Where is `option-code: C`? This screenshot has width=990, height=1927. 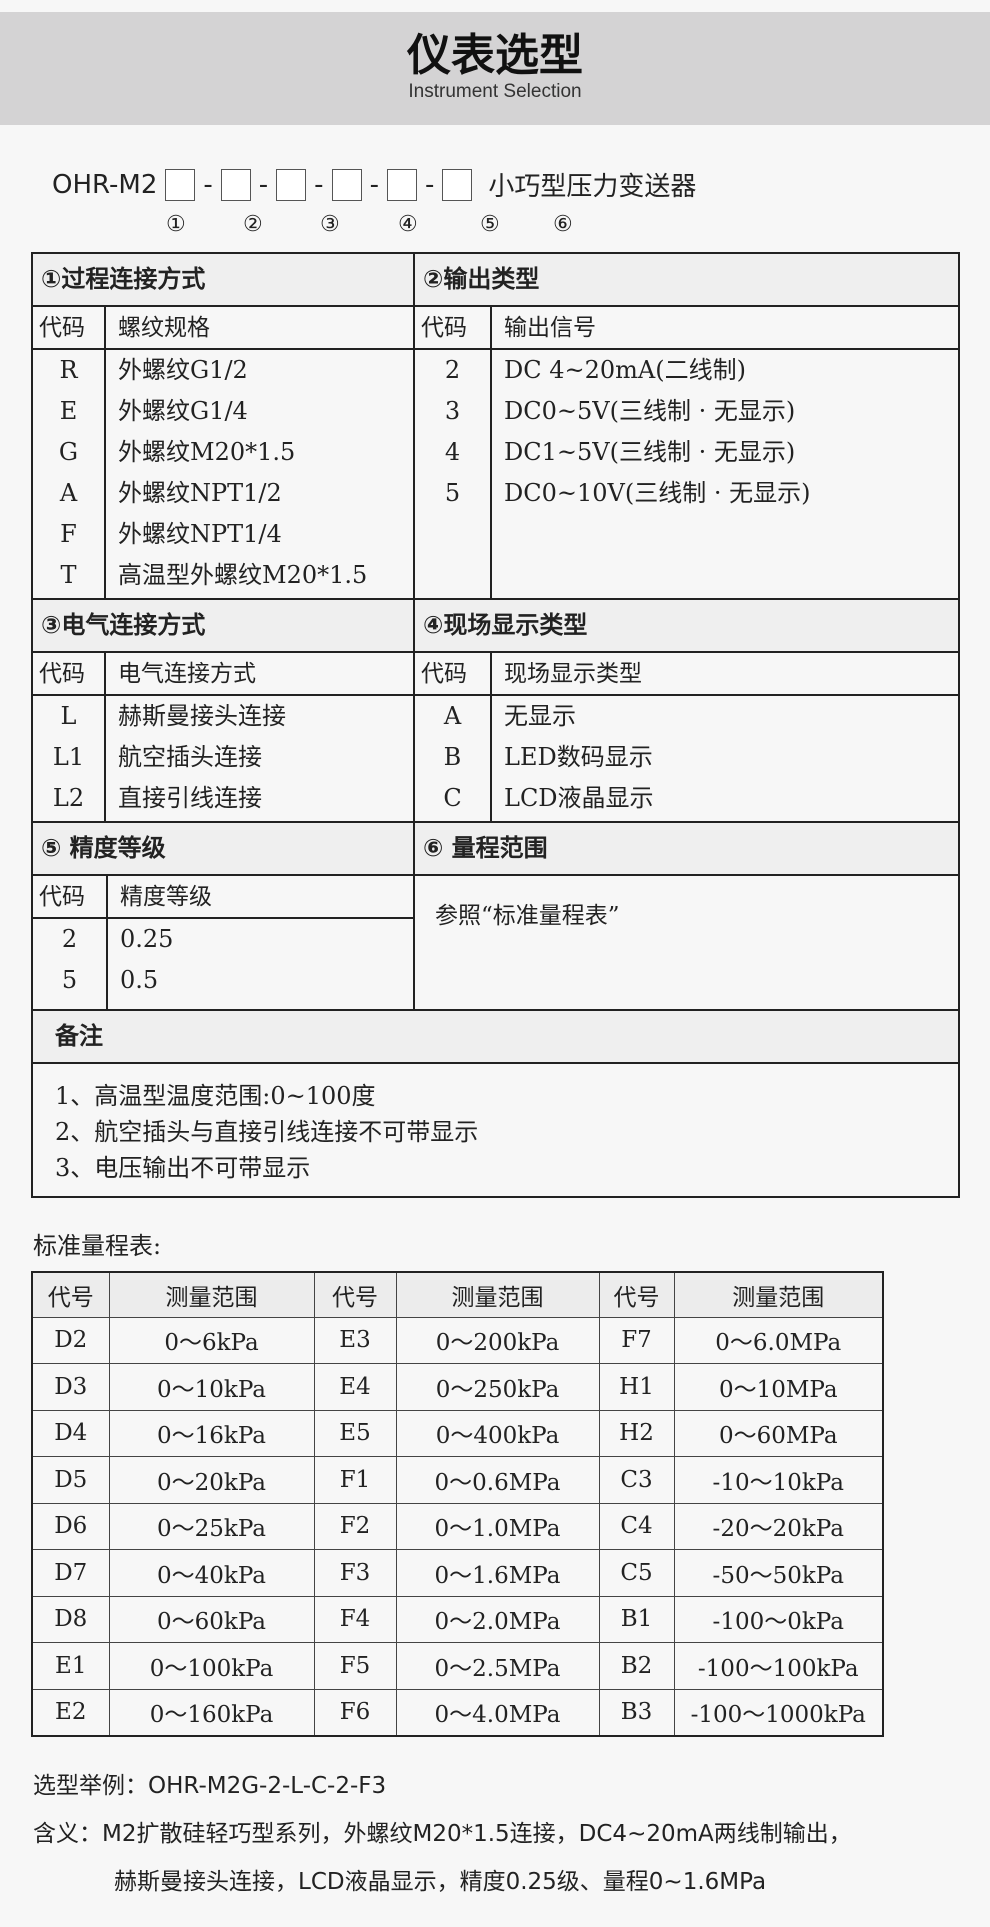
option-code: C is located at coordinates (452, 798).